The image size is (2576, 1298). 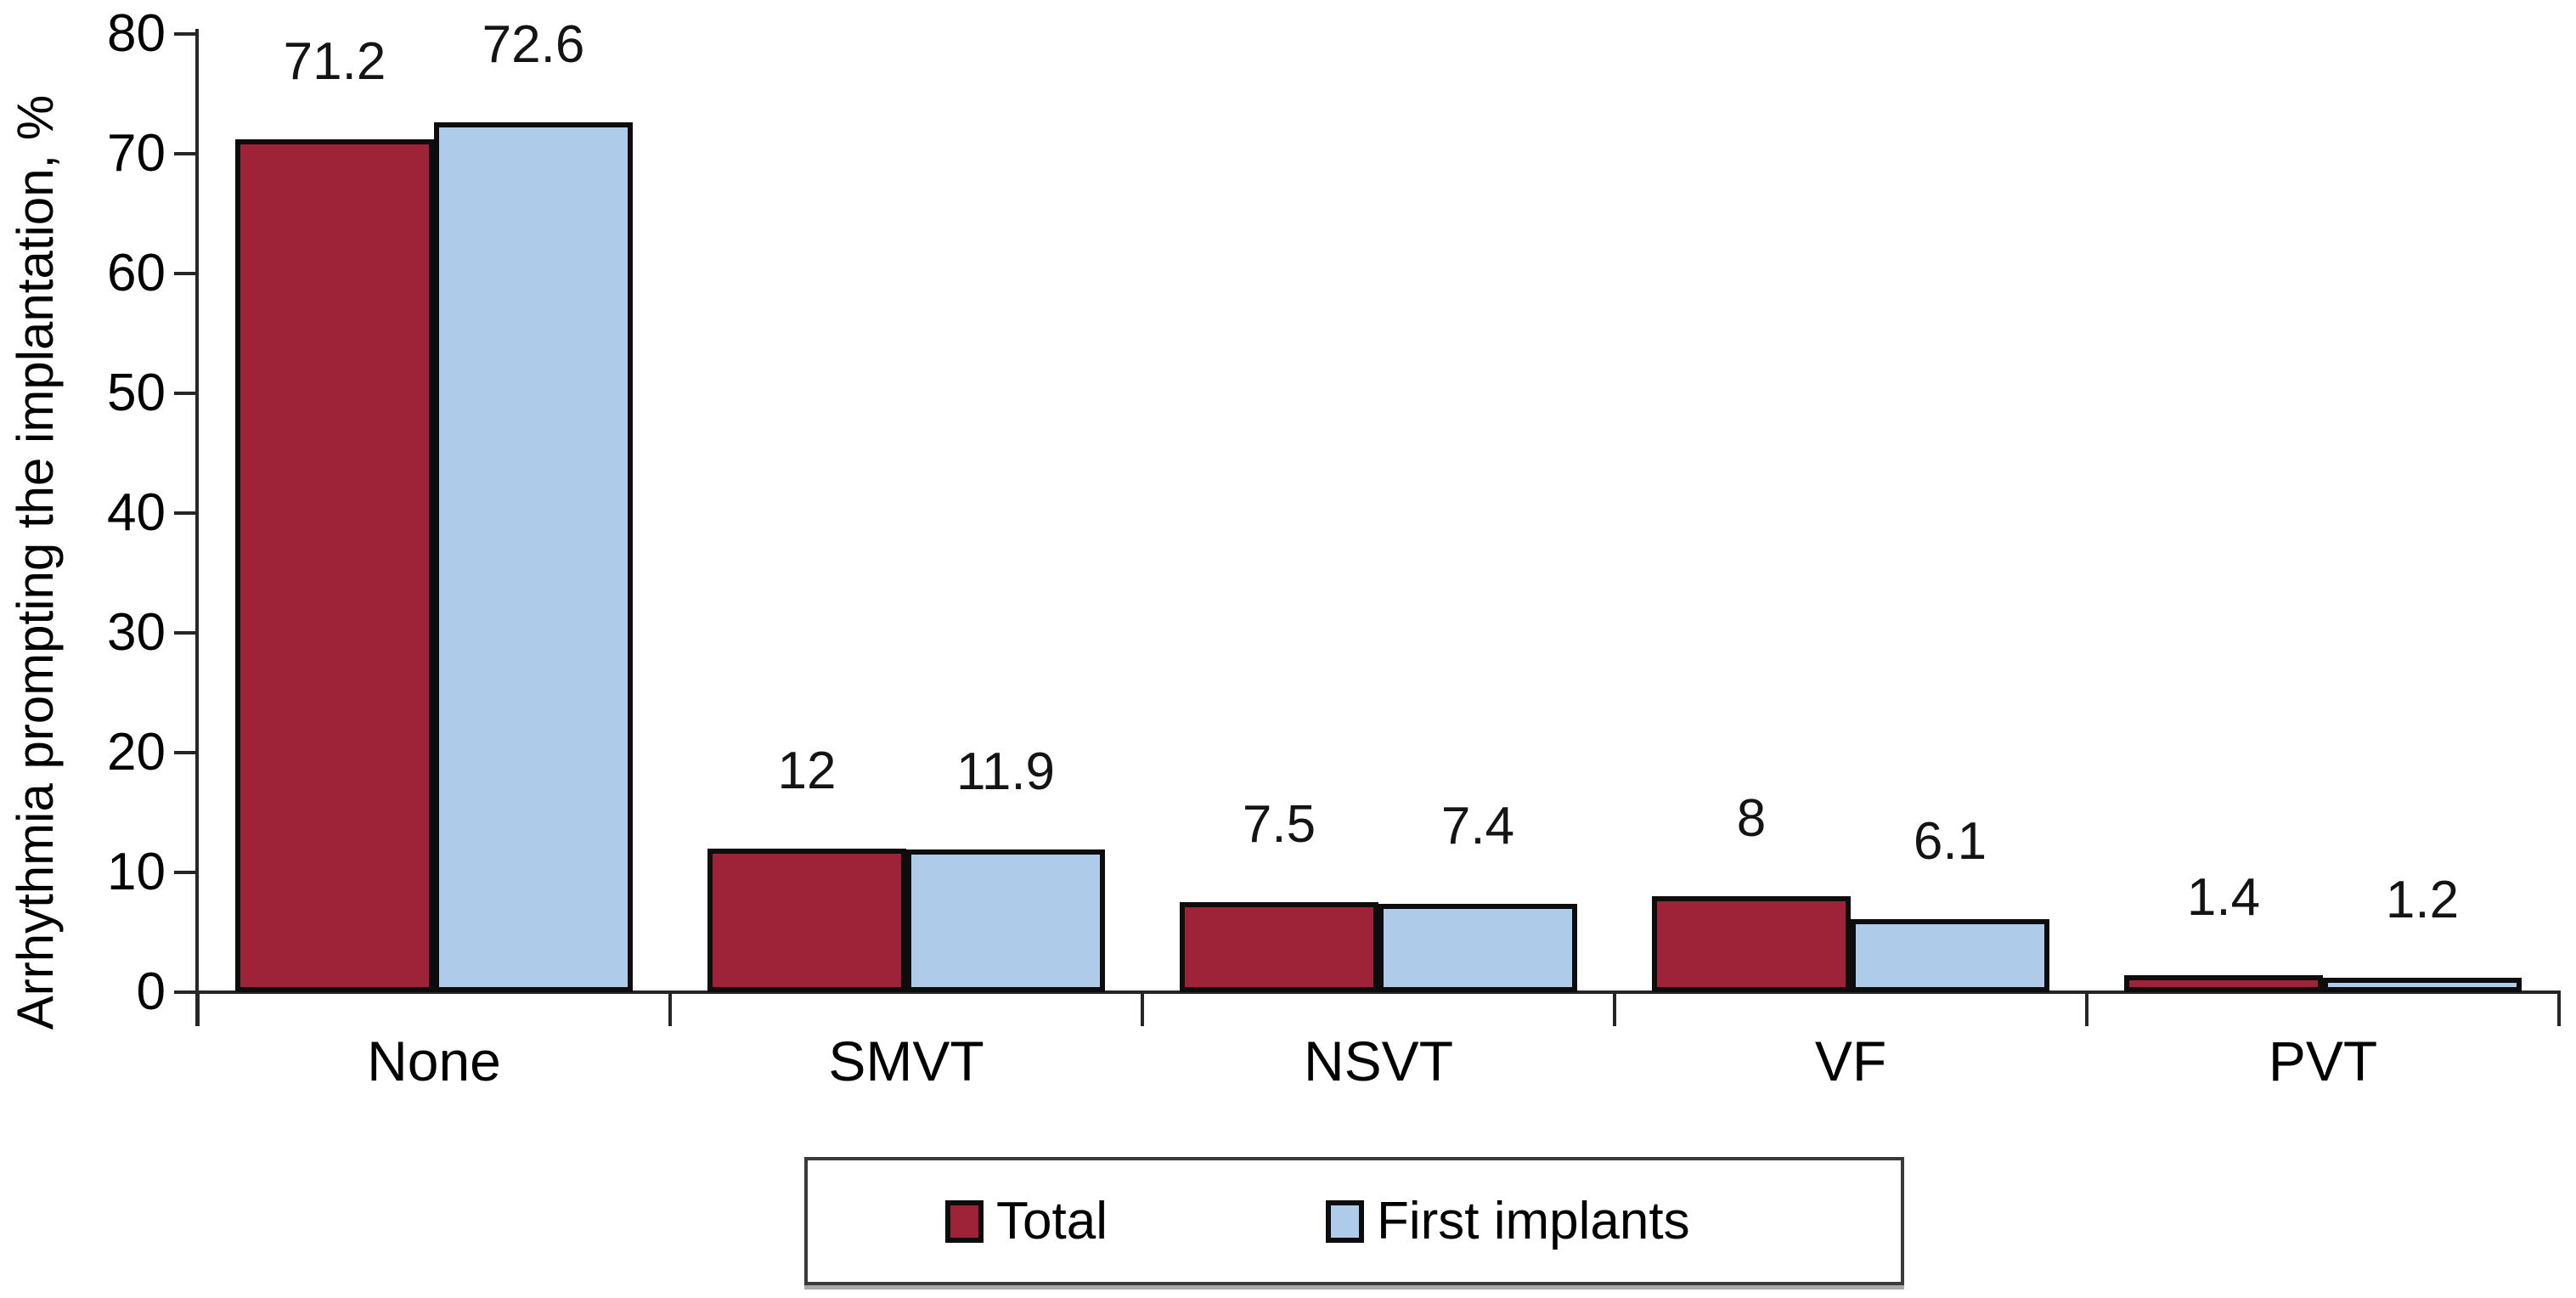 I want to click on y-axis-tick-label: 20, so click(x=136, y=752).